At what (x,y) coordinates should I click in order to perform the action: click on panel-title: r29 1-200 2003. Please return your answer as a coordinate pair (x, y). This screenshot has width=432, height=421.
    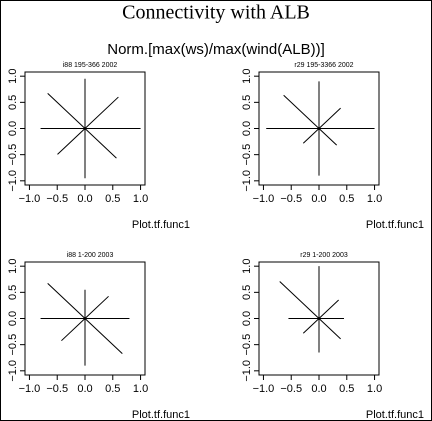
    Looking at the image, I should click on (324, 255).